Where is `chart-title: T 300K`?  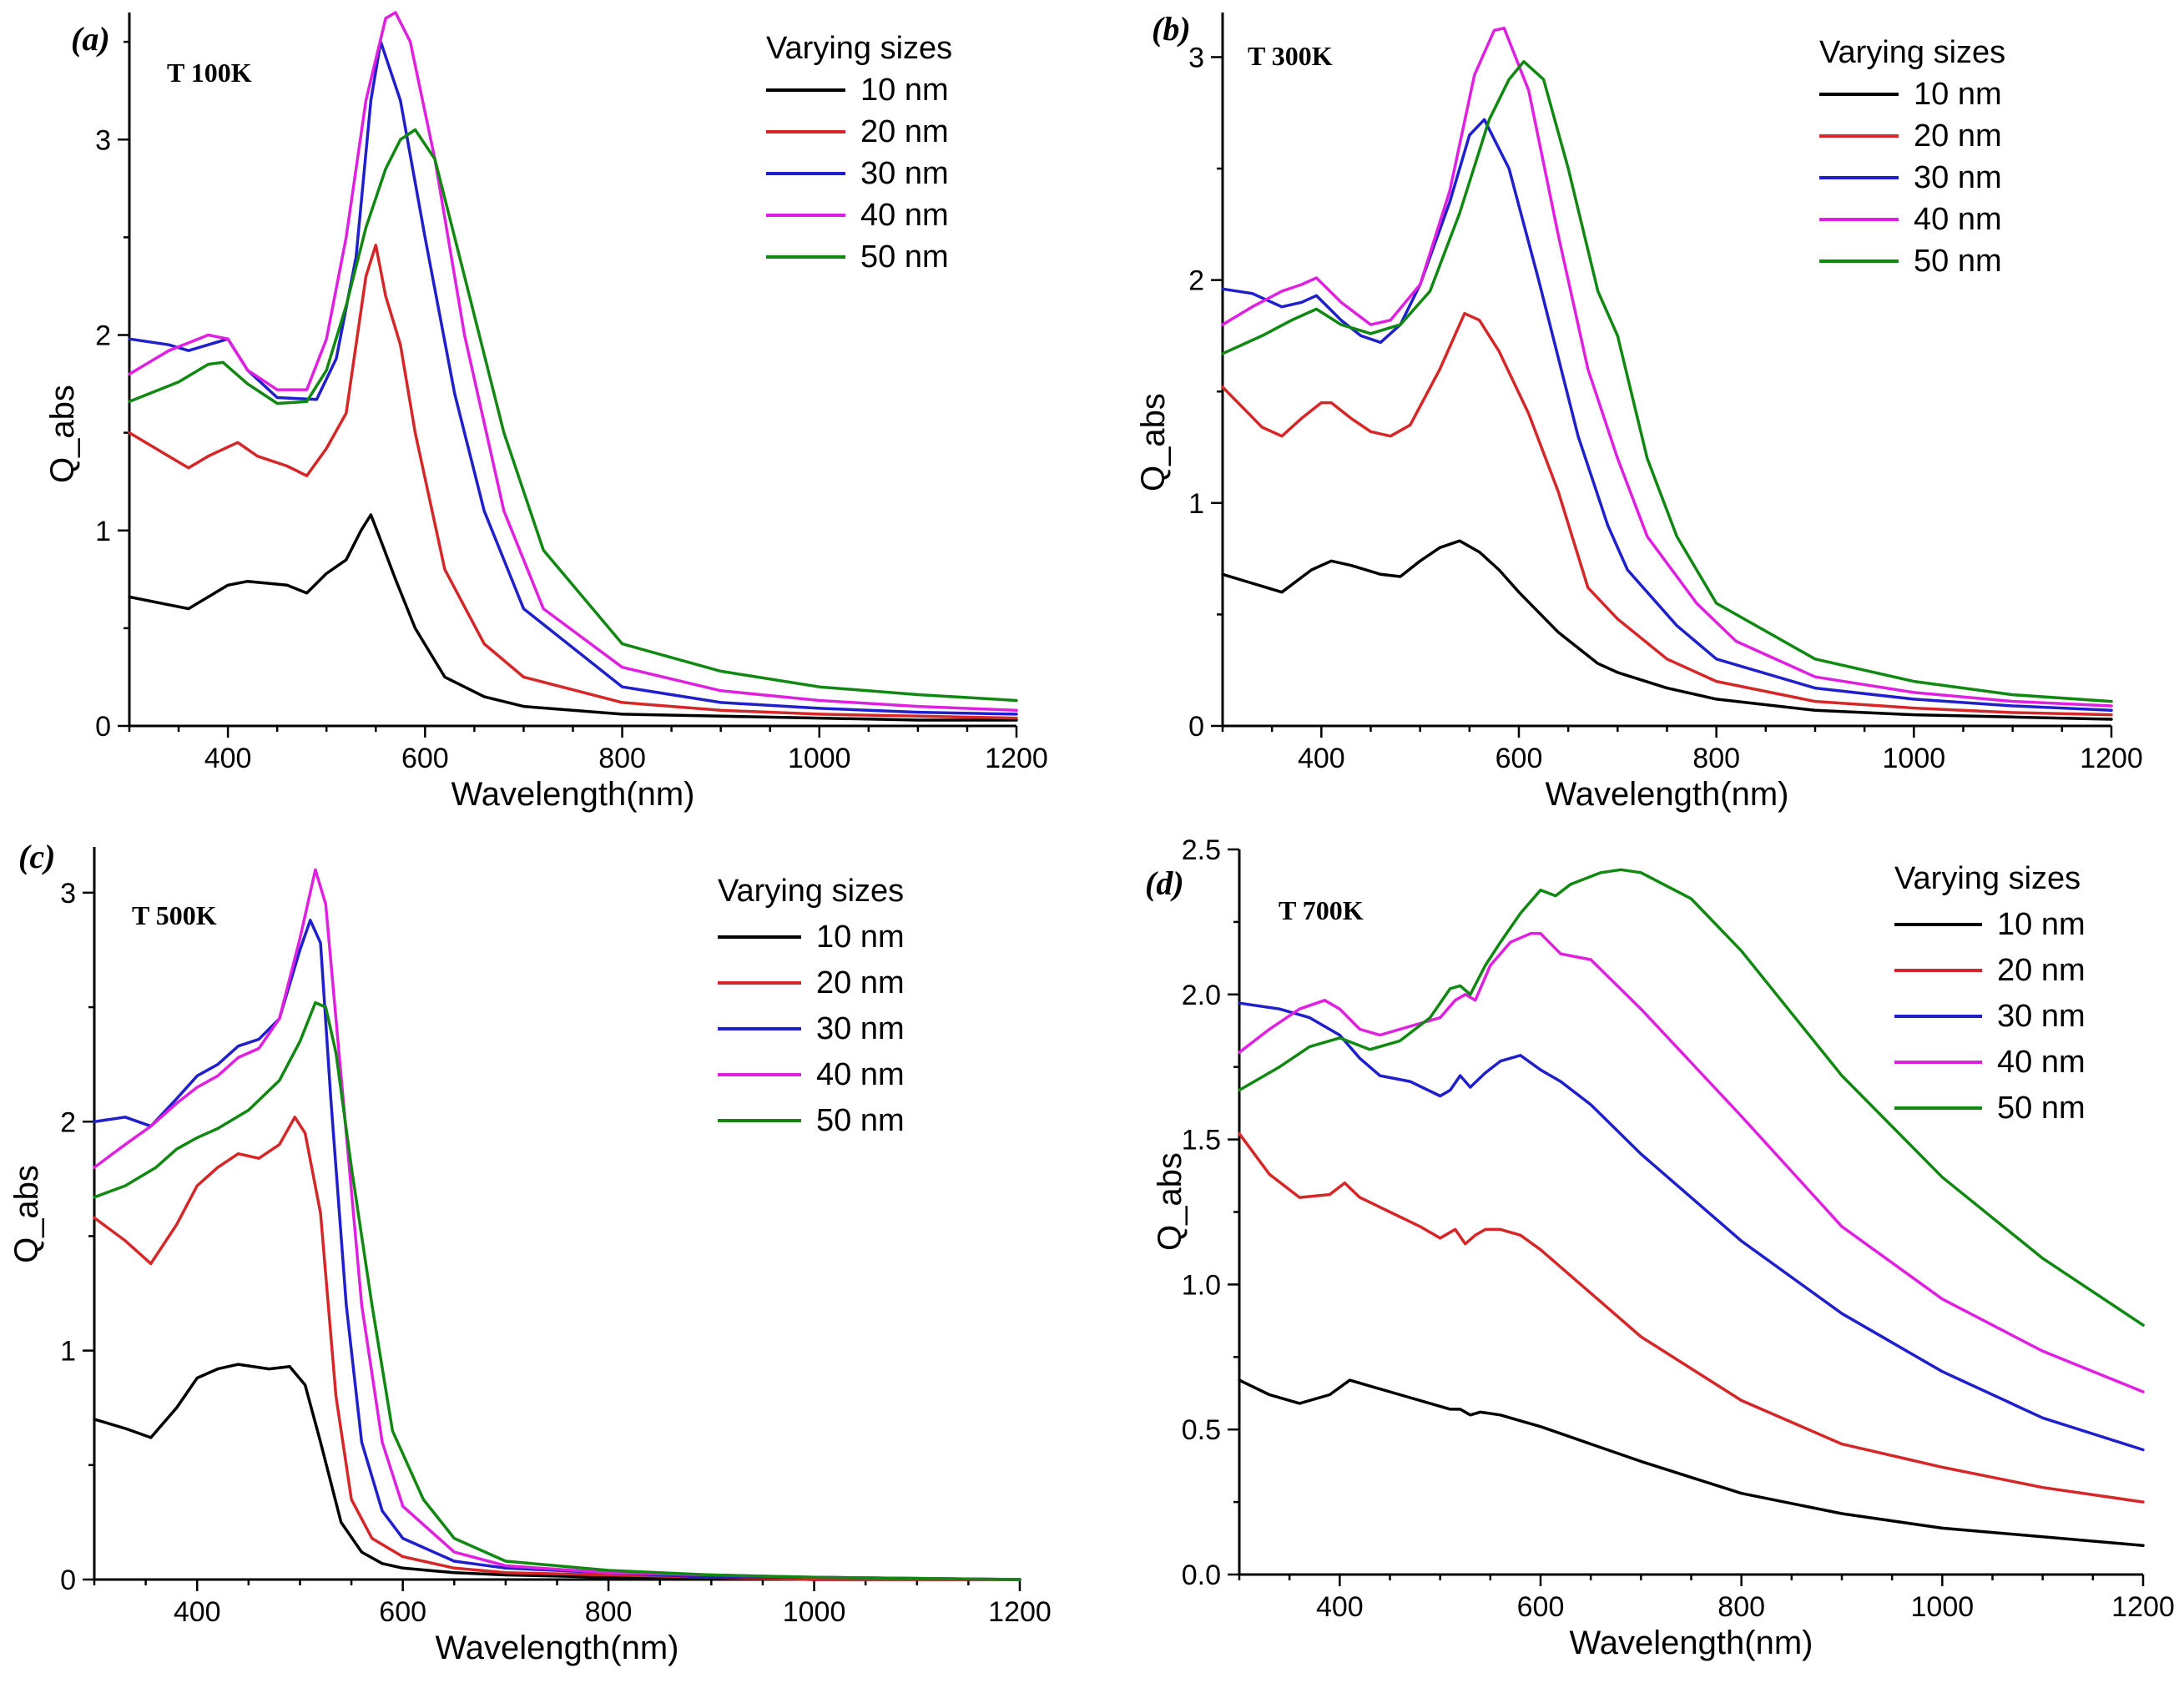 chart-title: T 300K is located at coordinates (1290, 56).